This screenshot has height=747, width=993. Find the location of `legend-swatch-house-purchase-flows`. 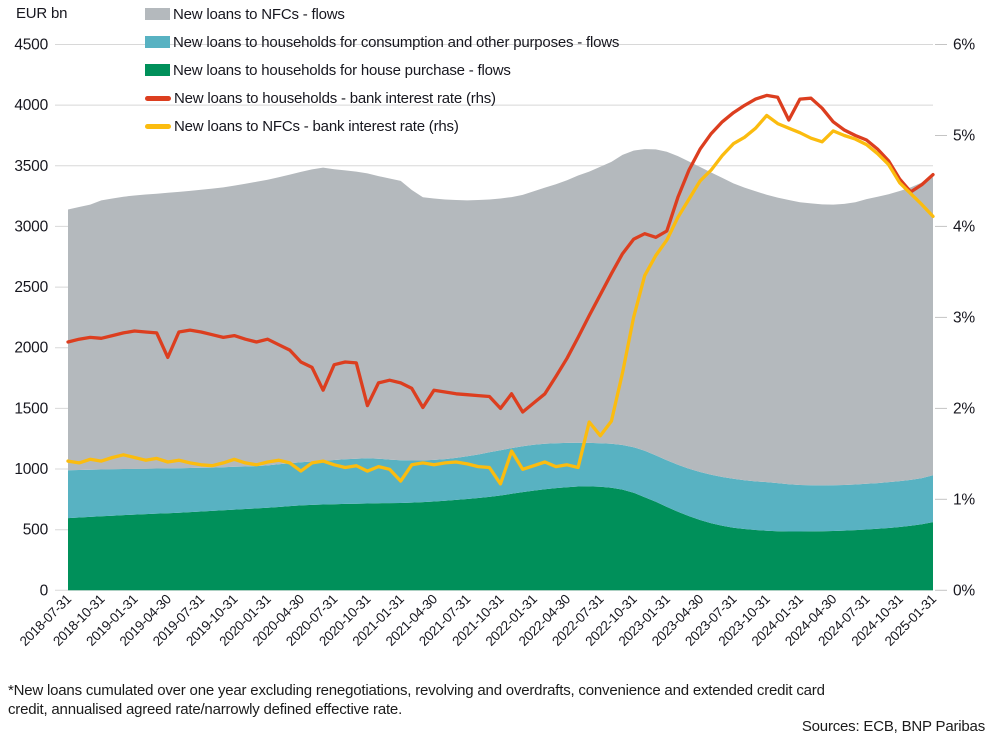

legend-swatch-house-purchase-flows is located at coordinates (157, 70).